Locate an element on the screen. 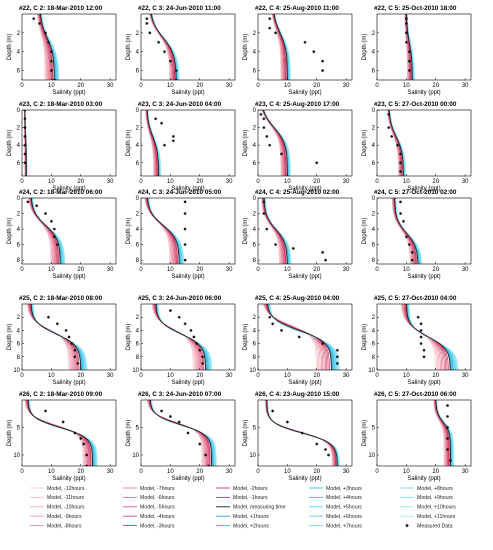  legend-label: Model, -11hours is located at coordinates (66, 498).